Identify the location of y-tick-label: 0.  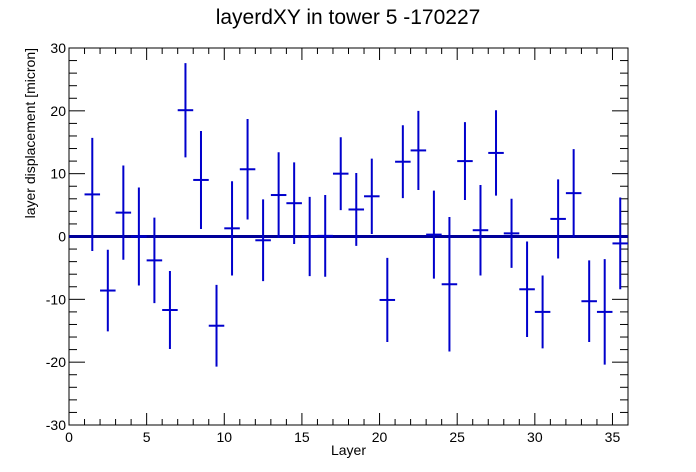
(62, 237).